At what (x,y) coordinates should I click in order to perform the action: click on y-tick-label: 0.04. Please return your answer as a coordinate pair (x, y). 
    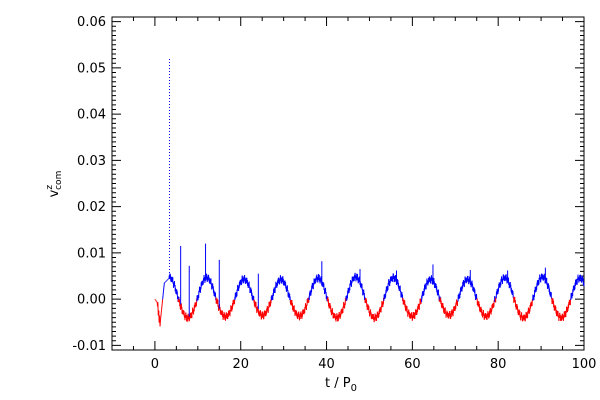
    Looking at the image, I should click on (91, 115).